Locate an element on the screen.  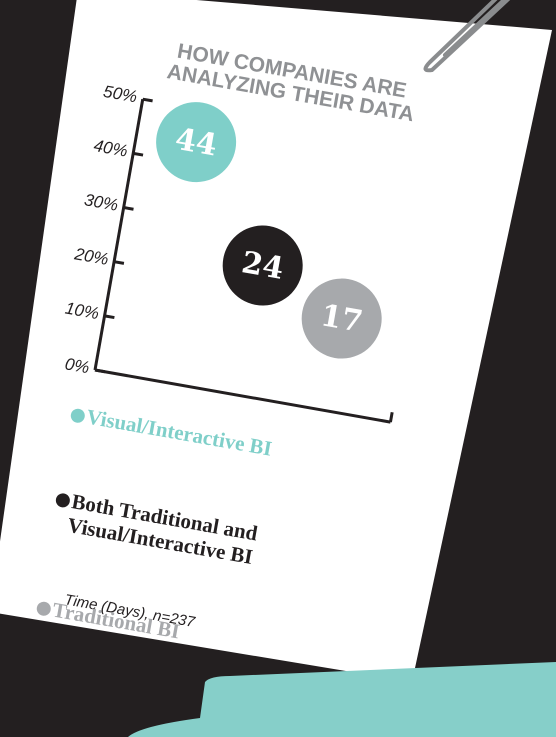
teal-shape is located at coordinates (342, 699).